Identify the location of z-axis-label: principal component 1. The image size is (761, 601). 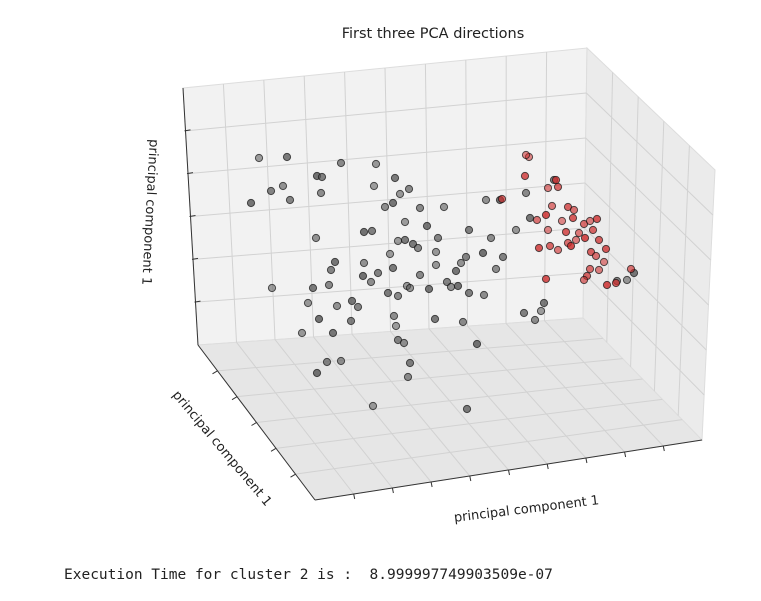
(149, 212).